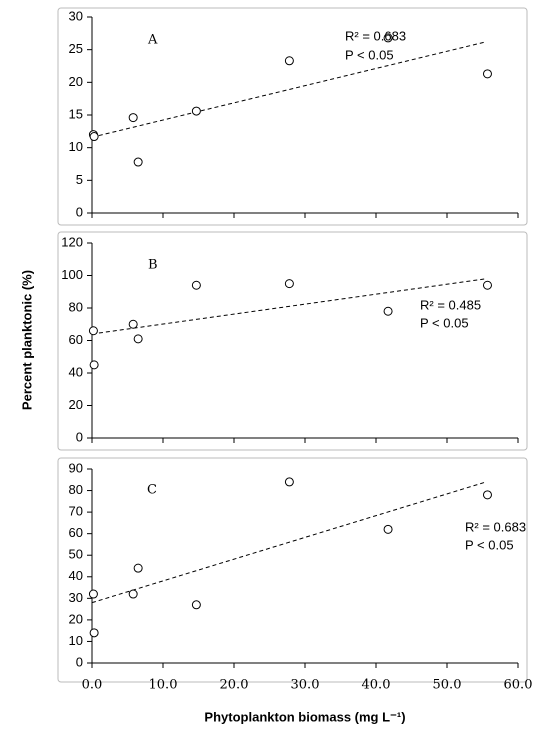 The width and height of the screenshot is (554, 743). What do you see at coordinates (92, 685) in the screenshot?
I see `x-tick-label: 0.0` at bounding box center [92, 685].